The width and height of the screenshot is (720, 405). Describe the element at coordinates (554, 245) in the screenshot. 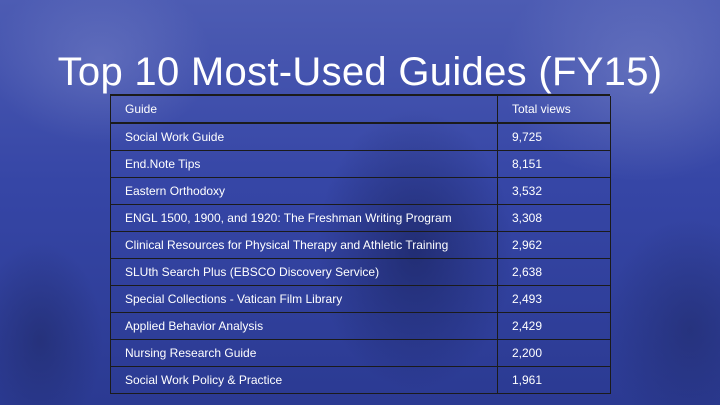

I see `total-views: 2,962` at that location.